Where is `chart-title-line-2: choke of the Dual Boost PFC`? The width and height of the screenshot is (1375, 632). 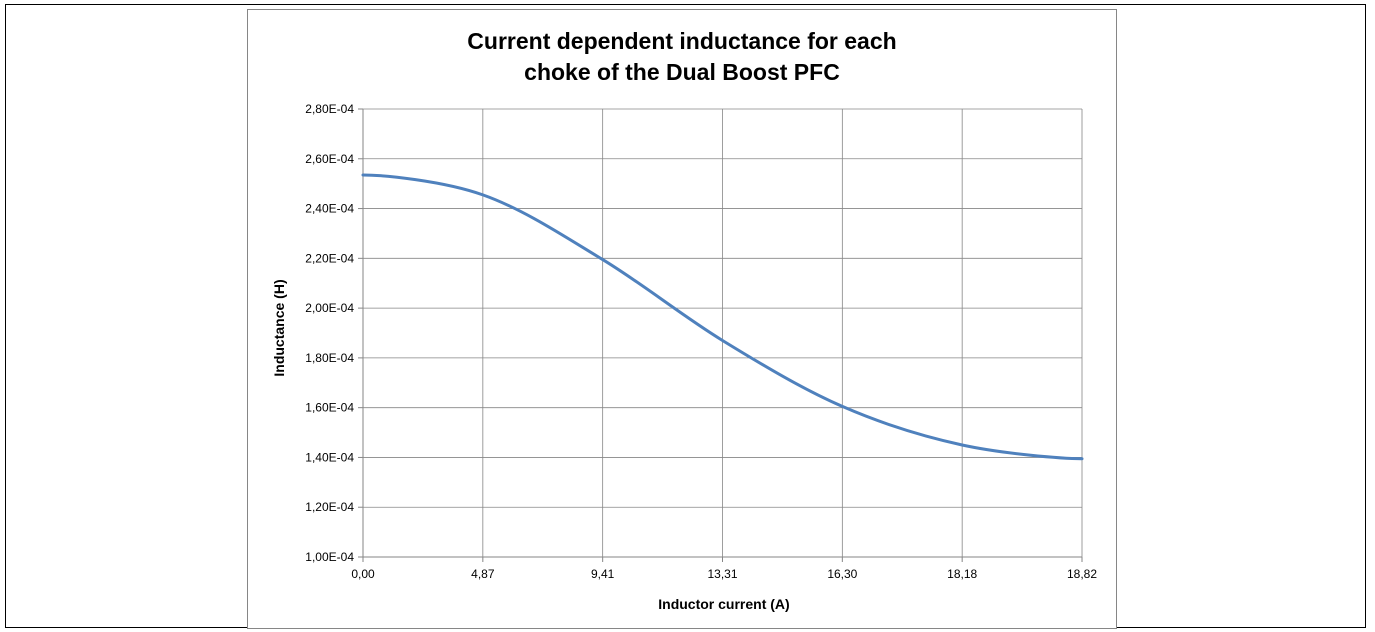 chart-title-line-2: choke of the Dual Boost PFC is located at coordinates (682, 72).